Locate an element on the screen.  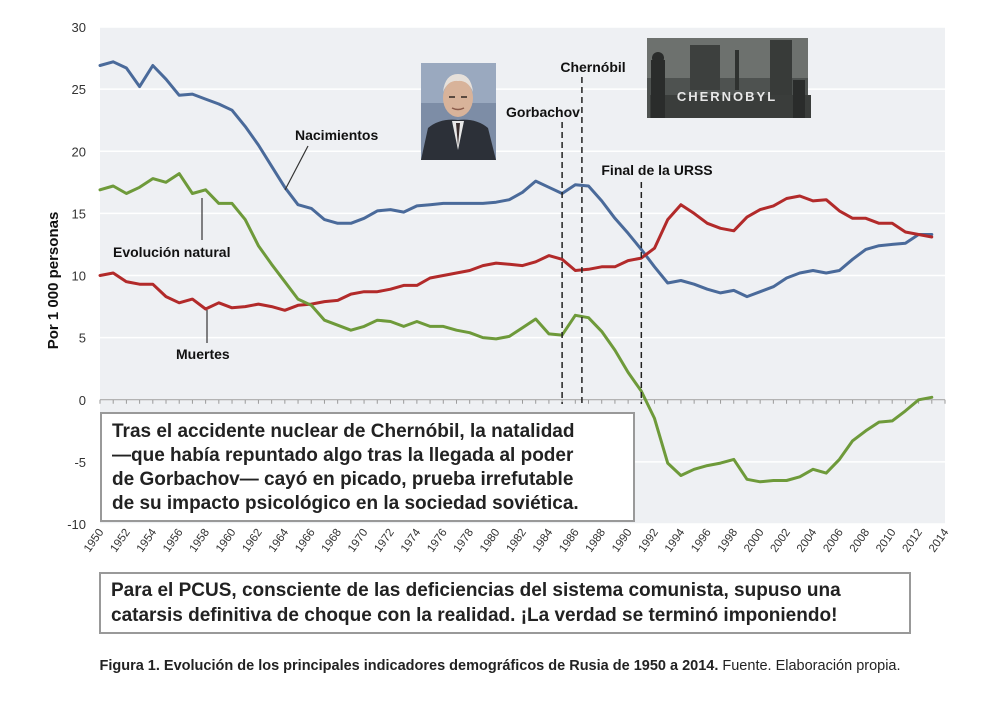
y-tick-label: 5 is located at coordinates (82, 338).